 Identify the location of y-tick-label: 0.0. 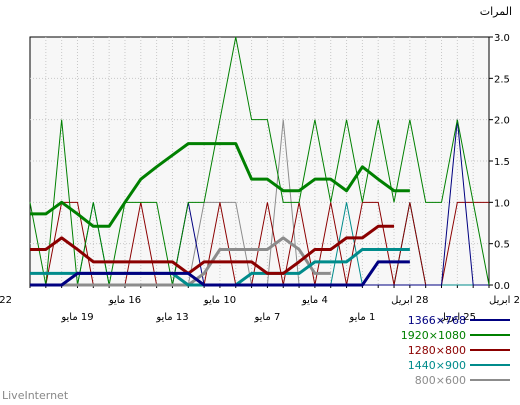
(502, 286).